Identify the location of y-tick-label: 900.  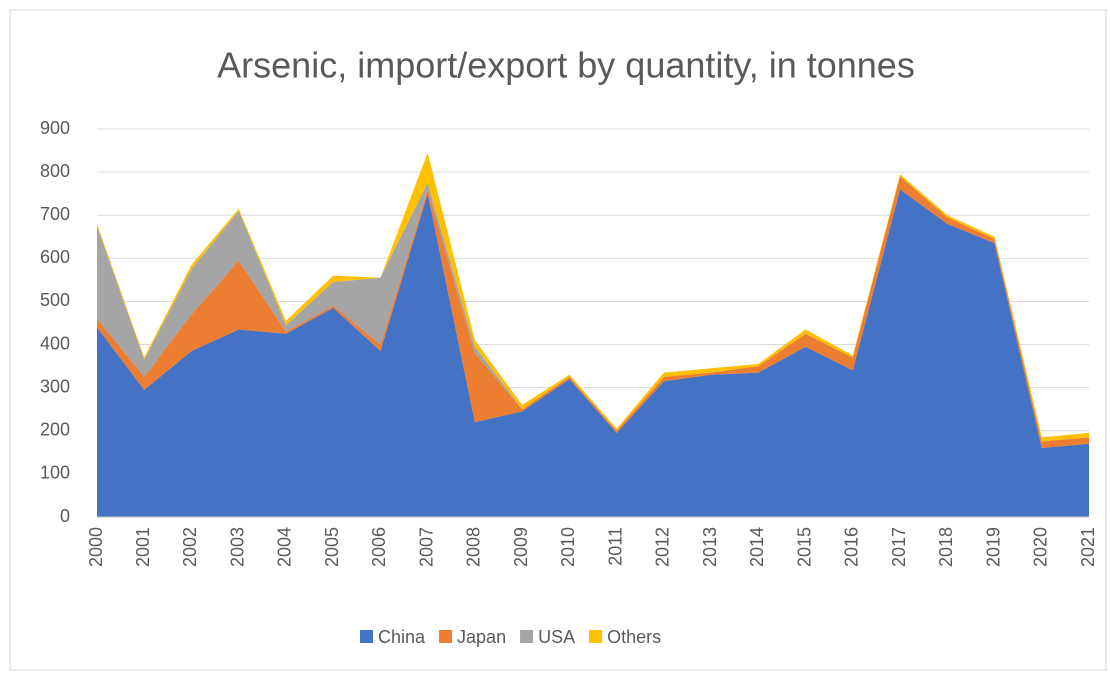
(55, 128).